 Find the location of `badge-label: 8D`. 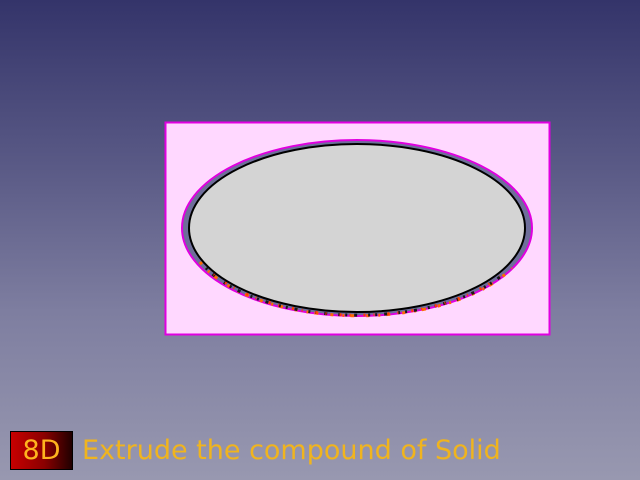

badge-label: 8D is located at coordinates (41, 450).